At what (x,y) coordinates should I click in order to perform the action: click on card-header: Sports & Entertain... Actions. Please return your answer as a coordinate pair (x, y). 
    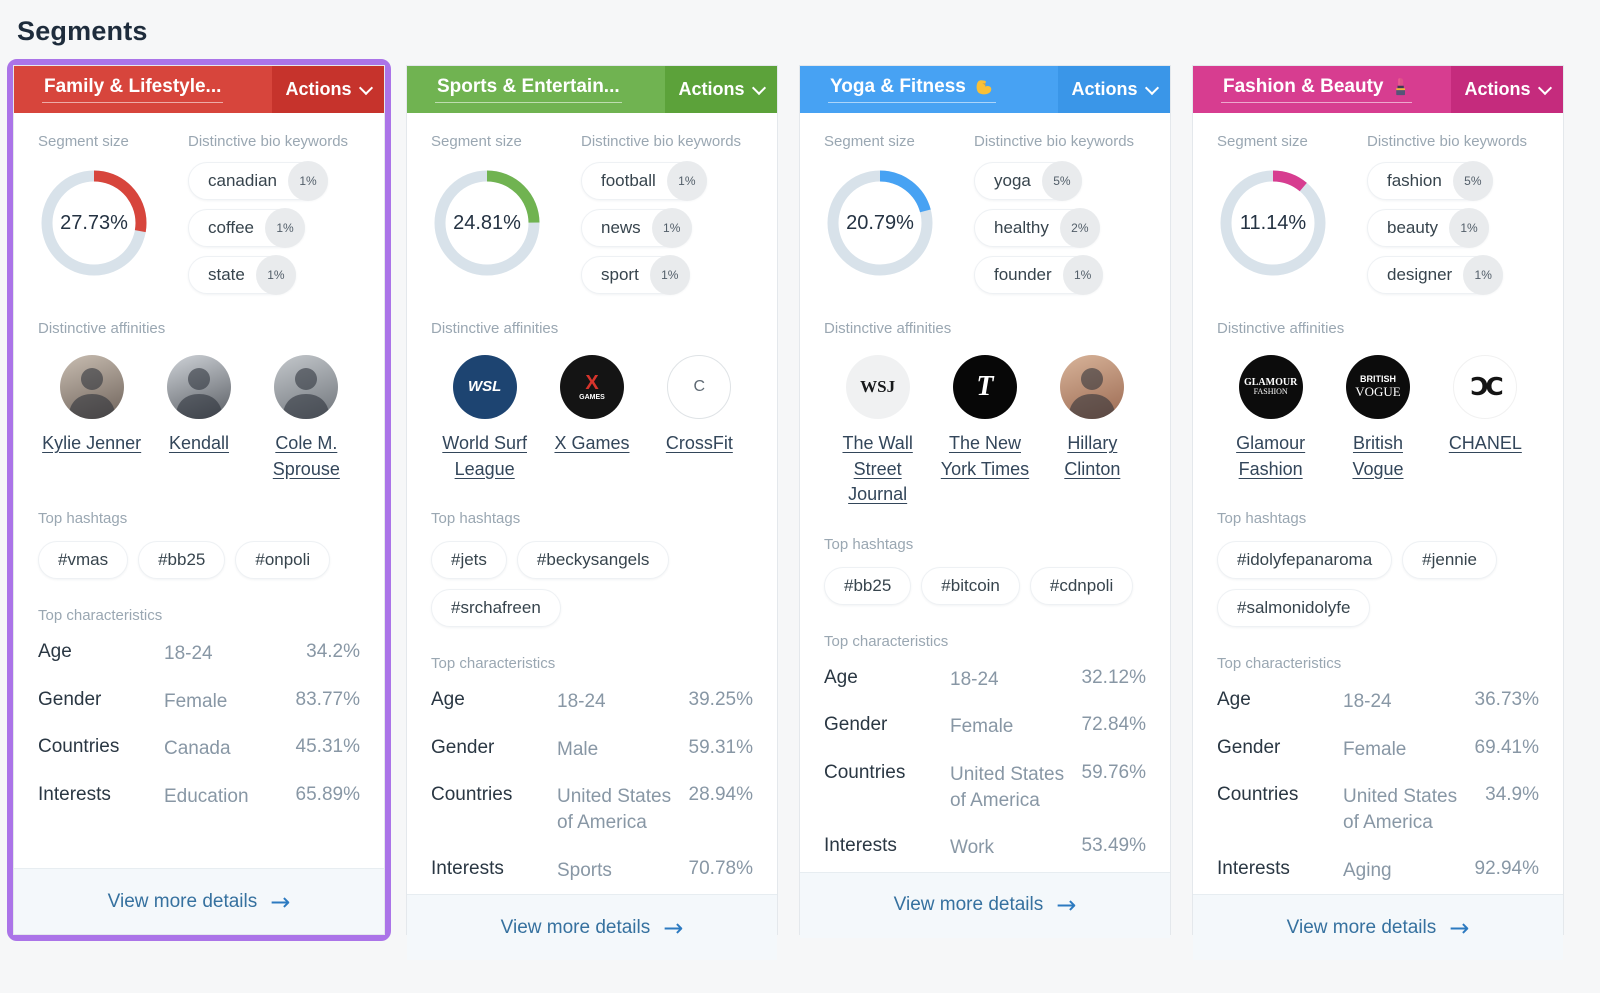
    Looking at the image, I should click on (592, 89).